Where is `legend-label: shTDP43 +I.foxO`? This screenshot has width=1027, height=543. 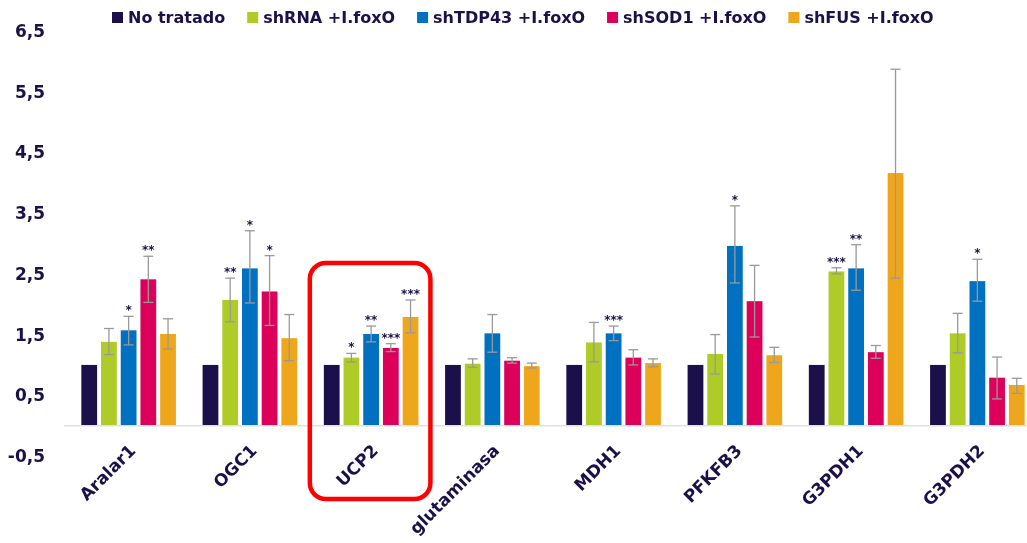
legend-label: shTDP43 +I.foxO is located at coordinates (509, 17).